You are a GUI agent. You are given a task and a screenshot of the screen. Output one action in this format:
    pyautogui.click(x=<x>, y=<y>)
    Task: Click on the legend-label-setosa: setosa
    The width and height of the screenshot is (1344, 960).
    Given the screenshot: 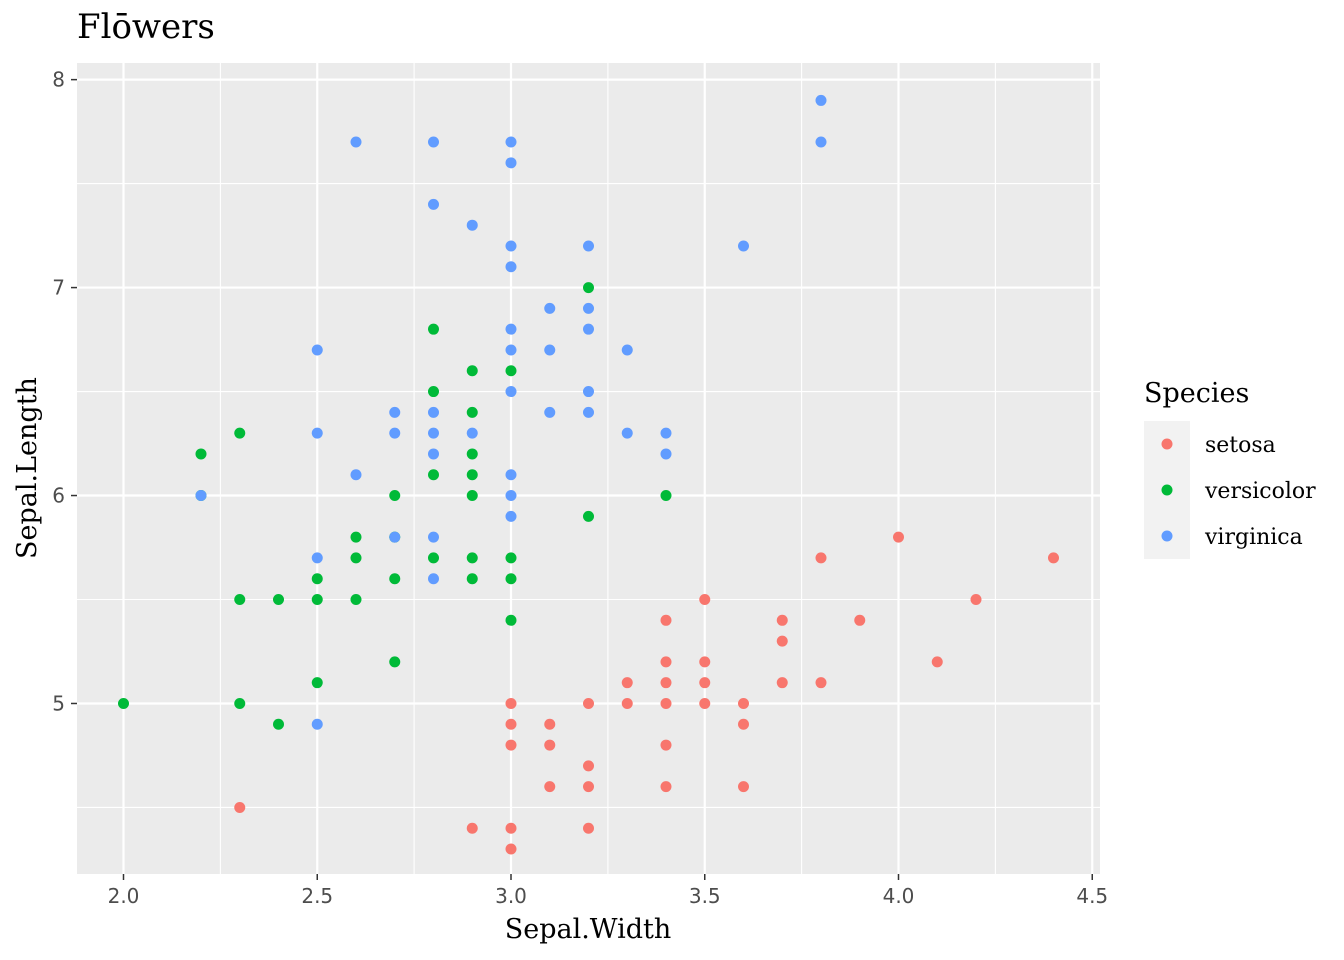 What is the action you would take?
    pyautogui.click(x=1240, y=445)
    